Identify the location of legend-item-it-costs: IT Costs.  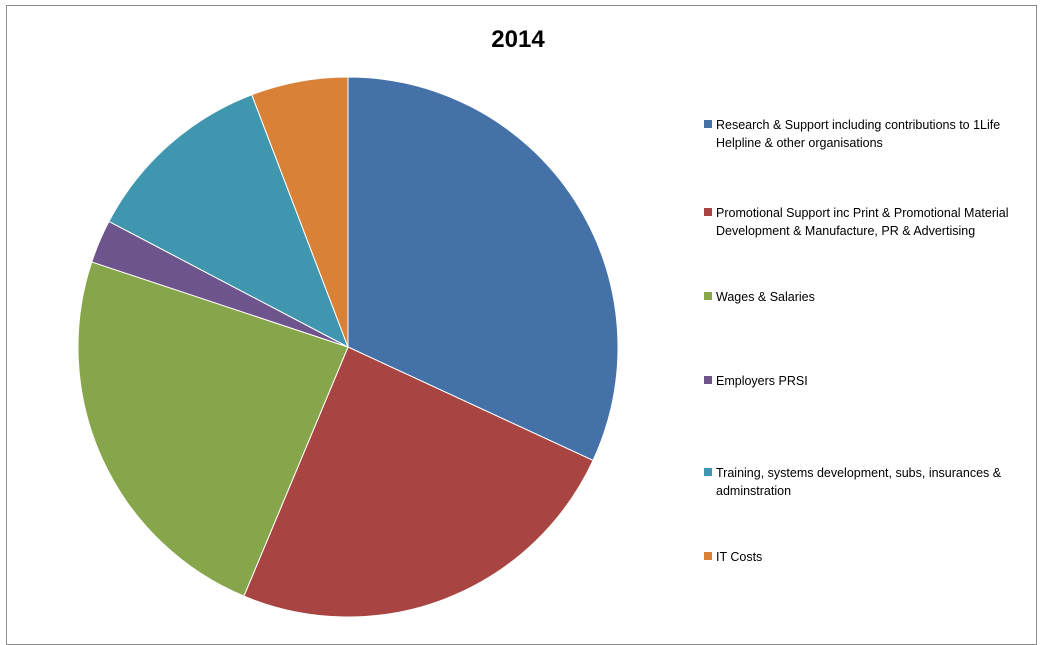
(869, 557).